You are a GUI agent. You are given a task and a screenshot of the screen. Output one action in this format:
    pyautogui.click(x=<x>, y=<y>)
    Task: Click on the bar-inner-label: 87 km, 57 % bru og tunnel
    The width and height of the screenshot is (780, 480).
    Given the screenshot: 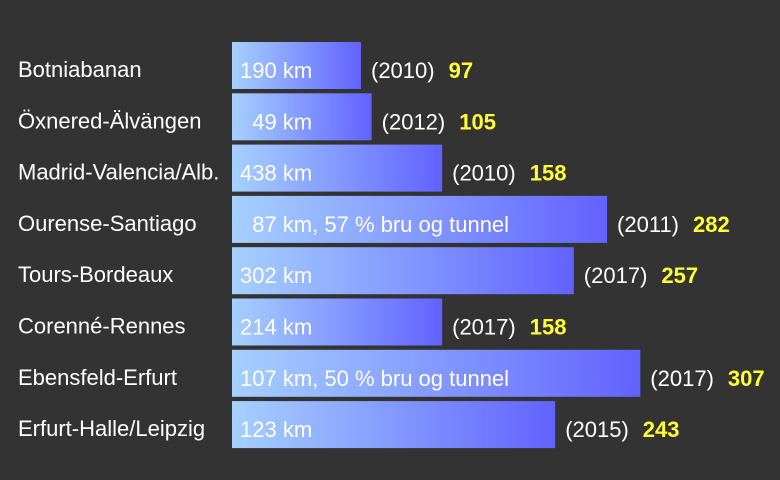 What is the action you would take?
    pyautogui.click(x=374, y=224)
    